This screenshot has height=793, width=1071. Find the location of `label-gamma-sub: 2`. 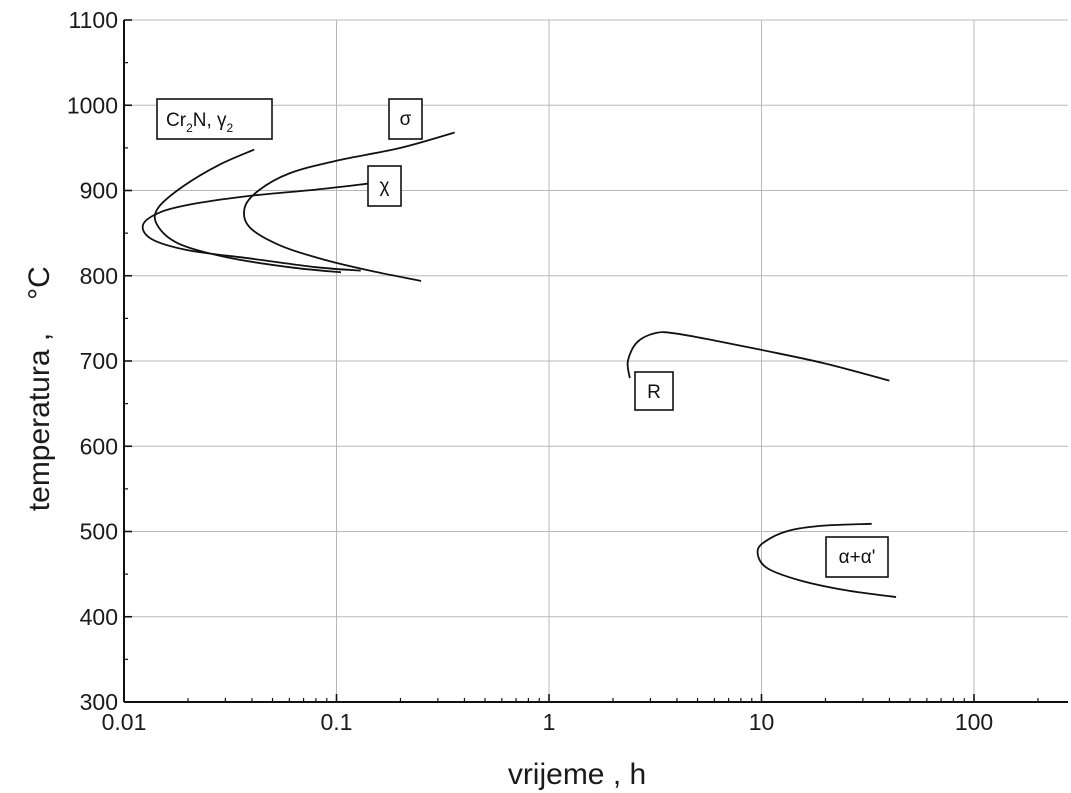

label-gamma-sub: 2 is located at coordinates (230, 128).